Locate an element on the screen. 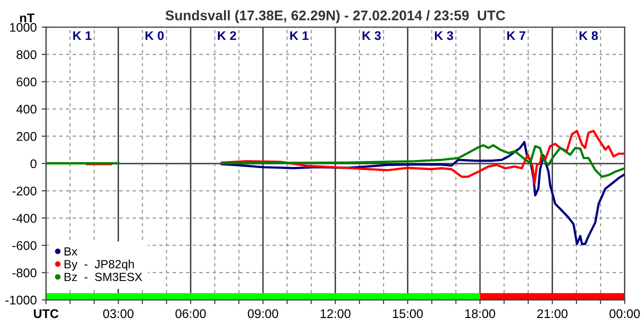 The height and width of the screenshot is (331, 643). y-tick-label: 400 is located at coordinates (26, 109).